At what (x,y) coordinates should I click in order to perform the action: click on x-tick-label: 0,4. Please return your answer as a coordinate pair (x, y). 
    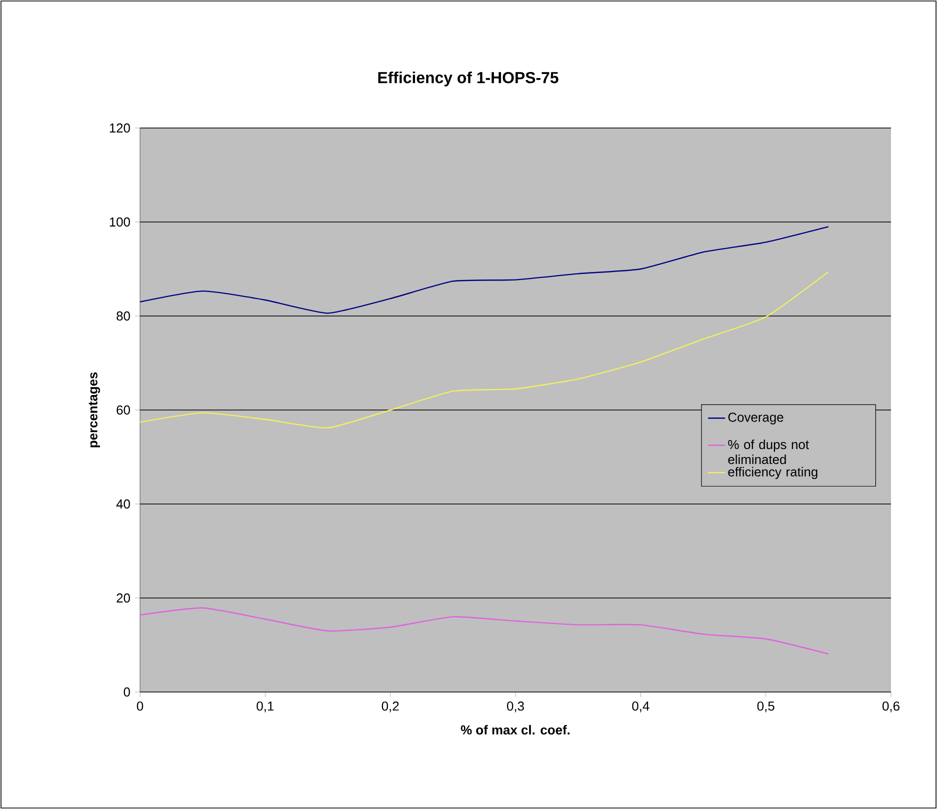
    Looking at the image, I should click on (641, 707).